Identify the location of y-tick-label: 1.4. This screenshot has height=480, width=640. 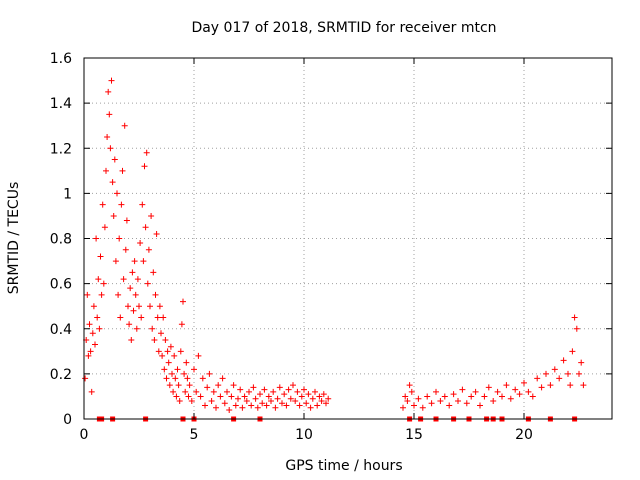
(61, 104).